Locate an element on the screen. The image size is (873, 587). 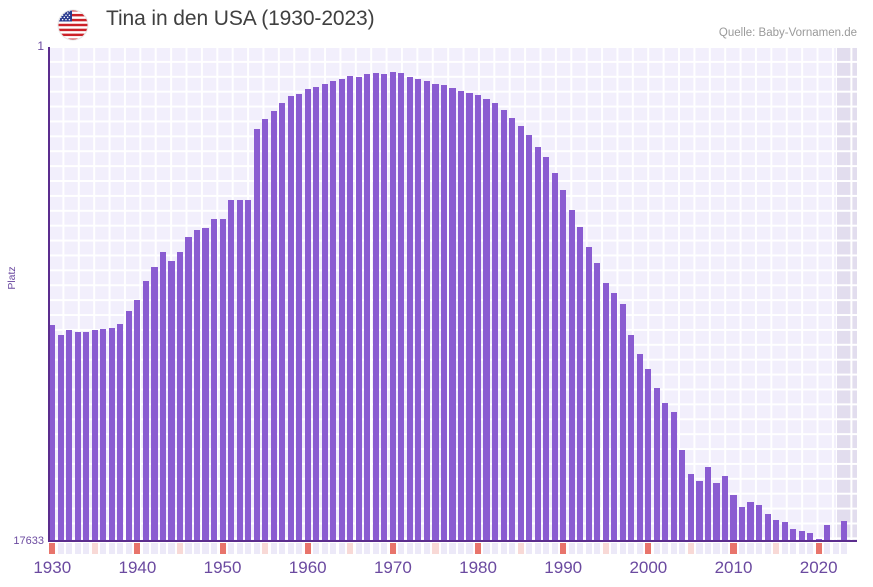
y-axis-line is located at coordinates (49, 294).